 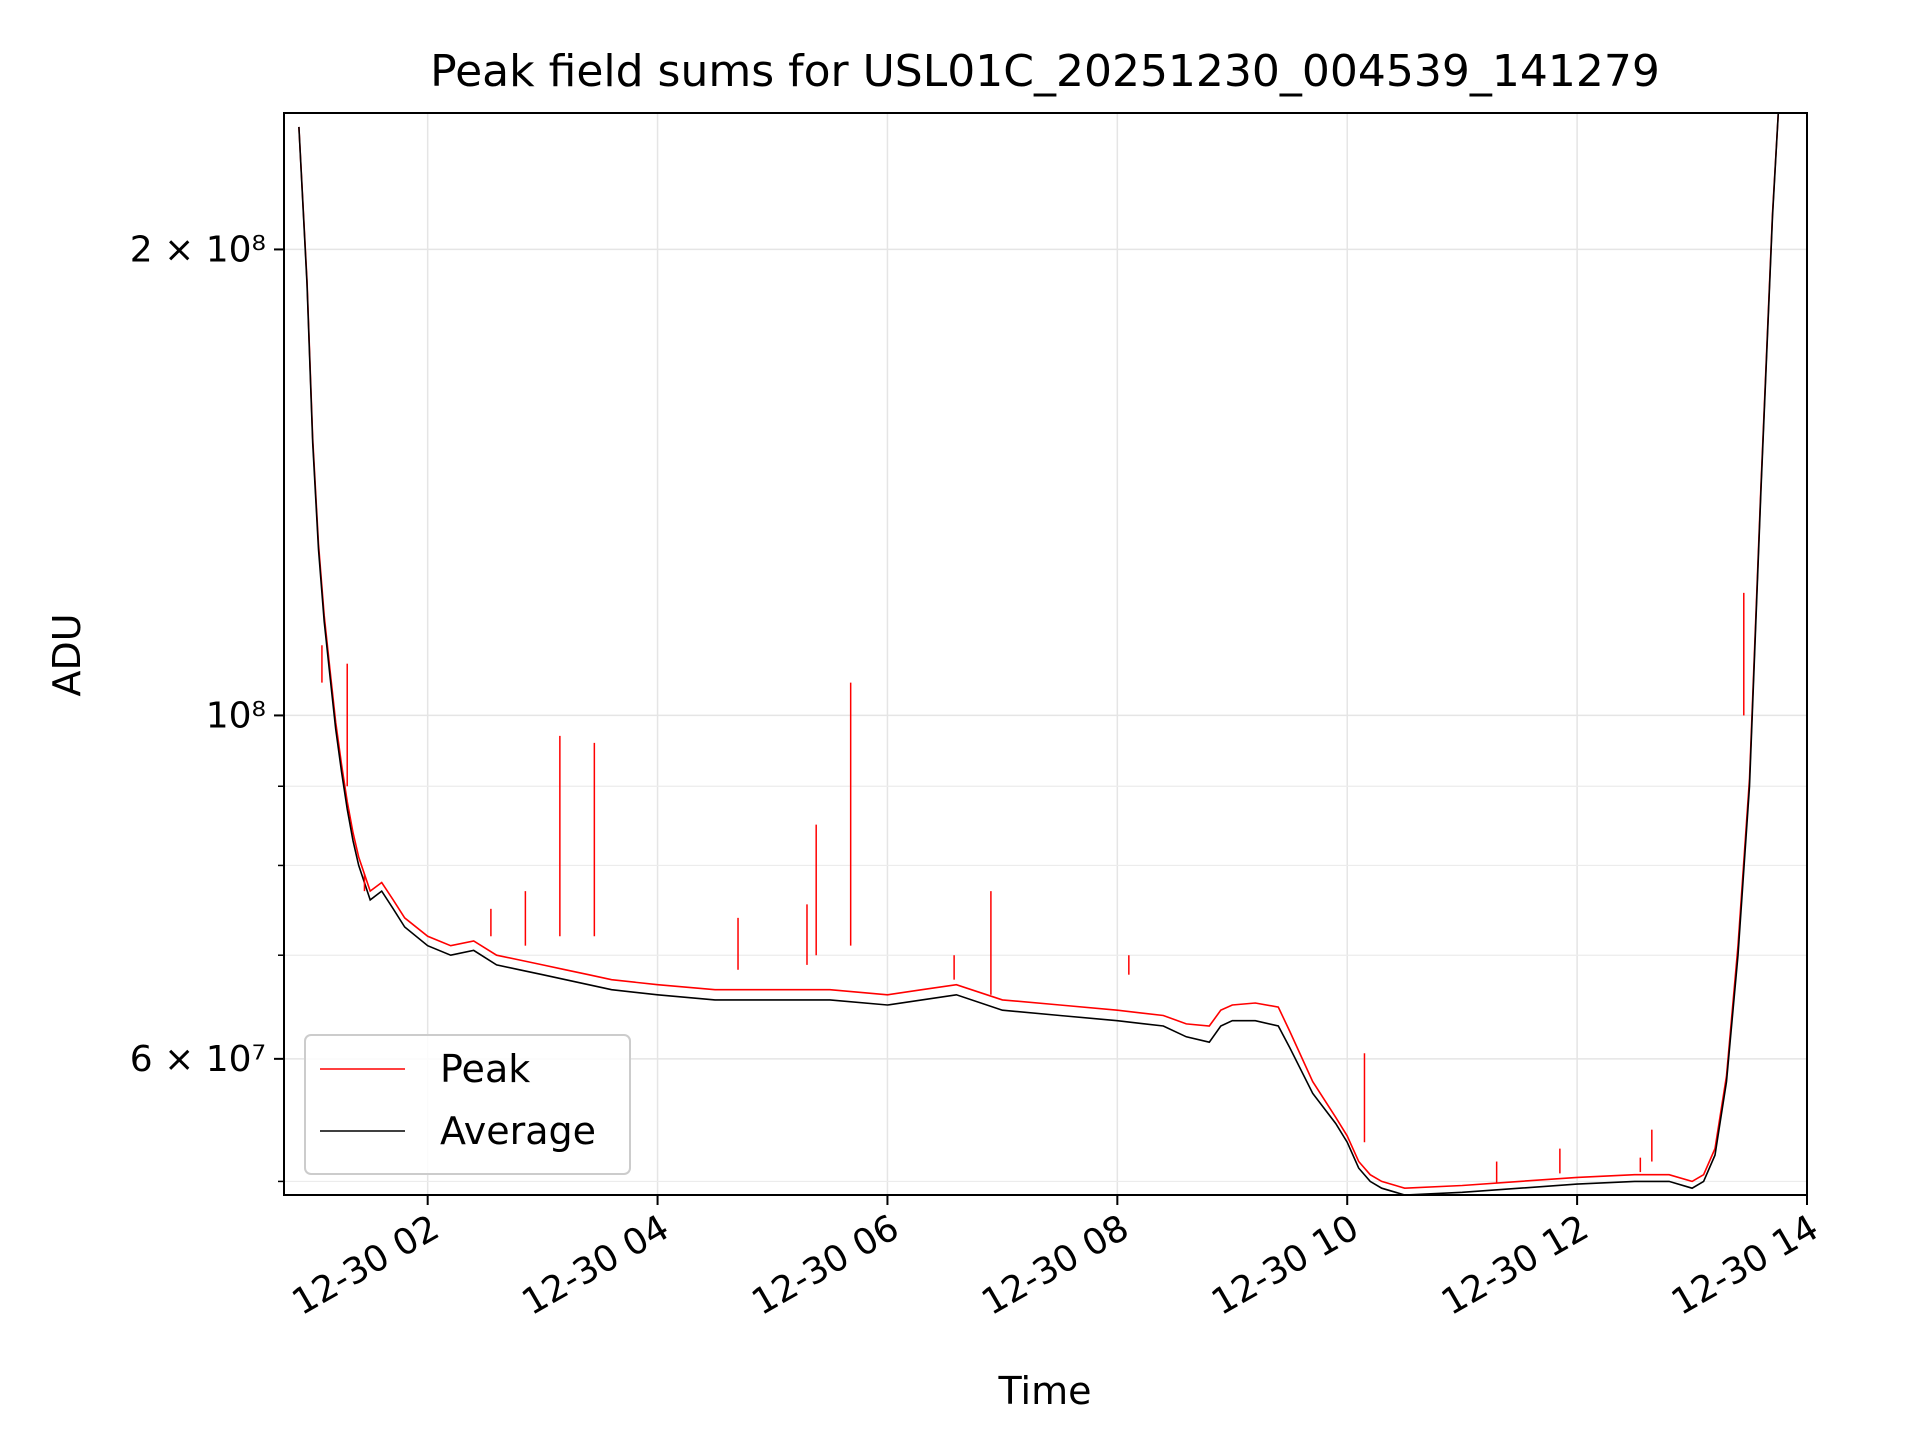 I want to click on legend-average-label: Average, so click(x=518, y=1131).